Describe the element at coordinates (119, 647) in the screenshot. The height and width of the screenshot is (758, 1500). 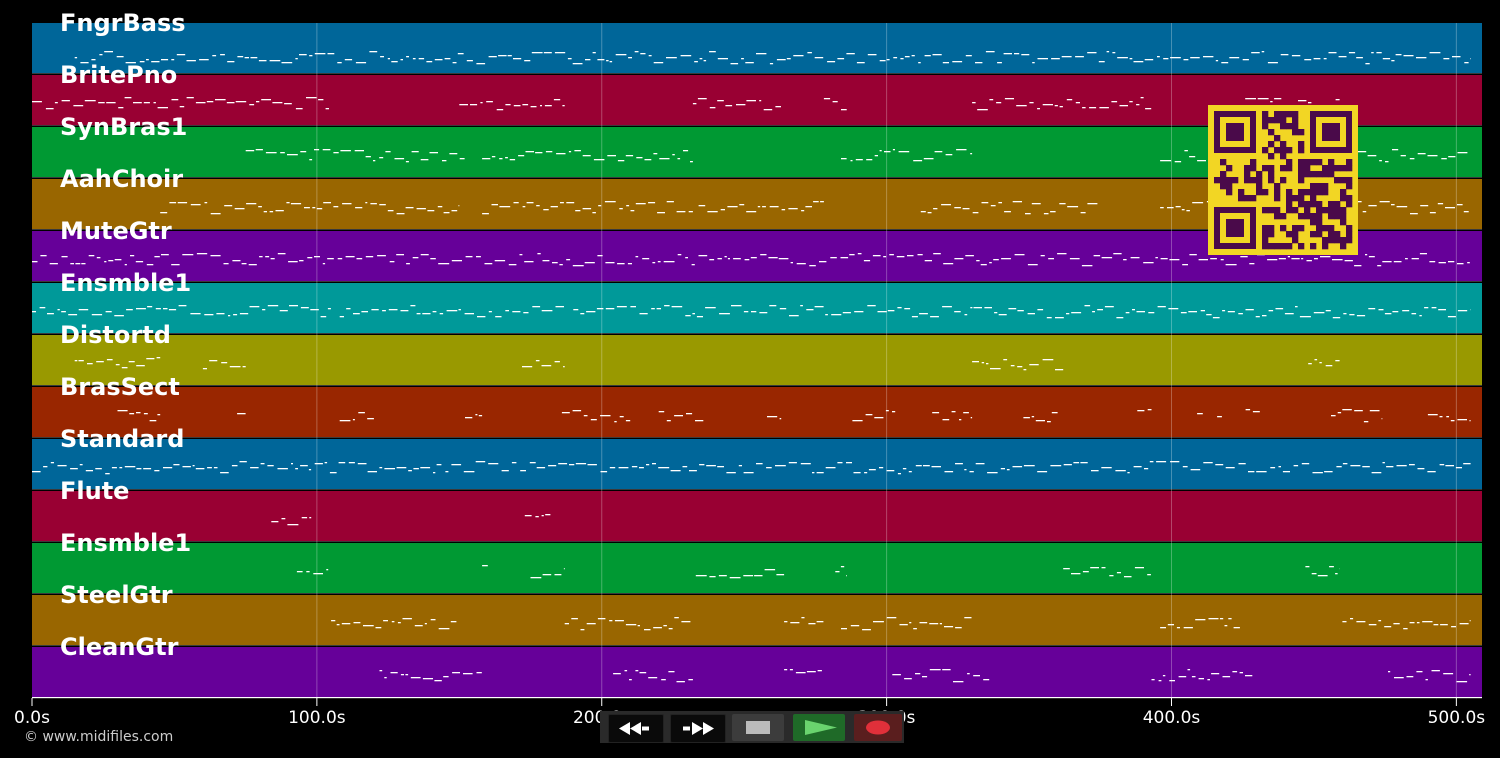
I see `track-name-label: CleanGtr` at that location.